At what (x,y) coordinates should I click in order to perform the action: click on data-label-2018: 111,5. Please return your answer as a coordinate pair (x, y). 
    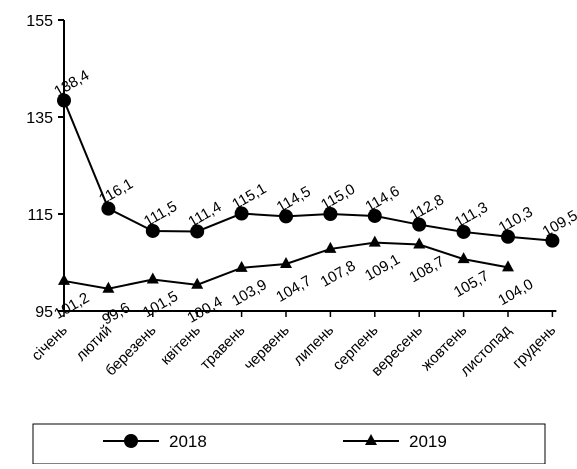
    Looking at the image, I should click on (160, 214).